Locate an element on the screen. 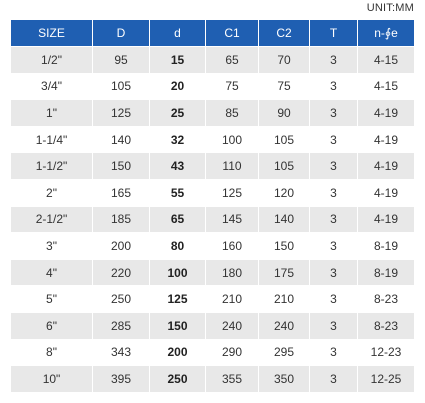  inner-diameter-cell: 25 is located at coordinates (177, 113).